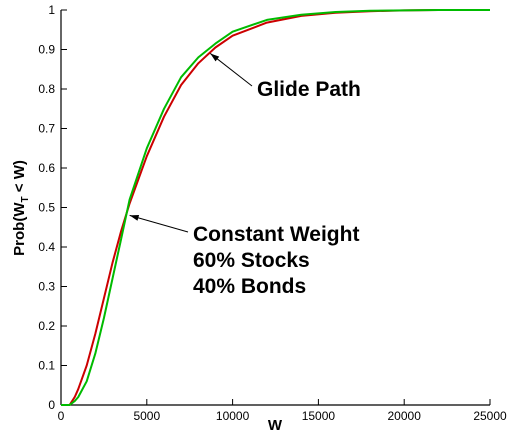 The height and width of the screenshot is (438, 512). Describe the element at coordinates (61, 416) in the screenshot. I see `x-tick-label: 0` at that location.